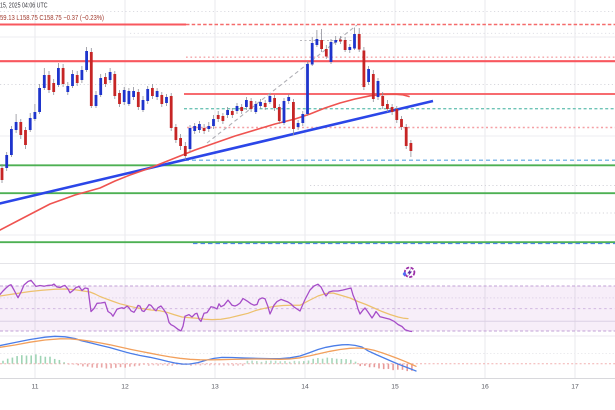  Describe the element at coordinates (575, 387) in the screenshot. I see `svg-text: 17` at that location.